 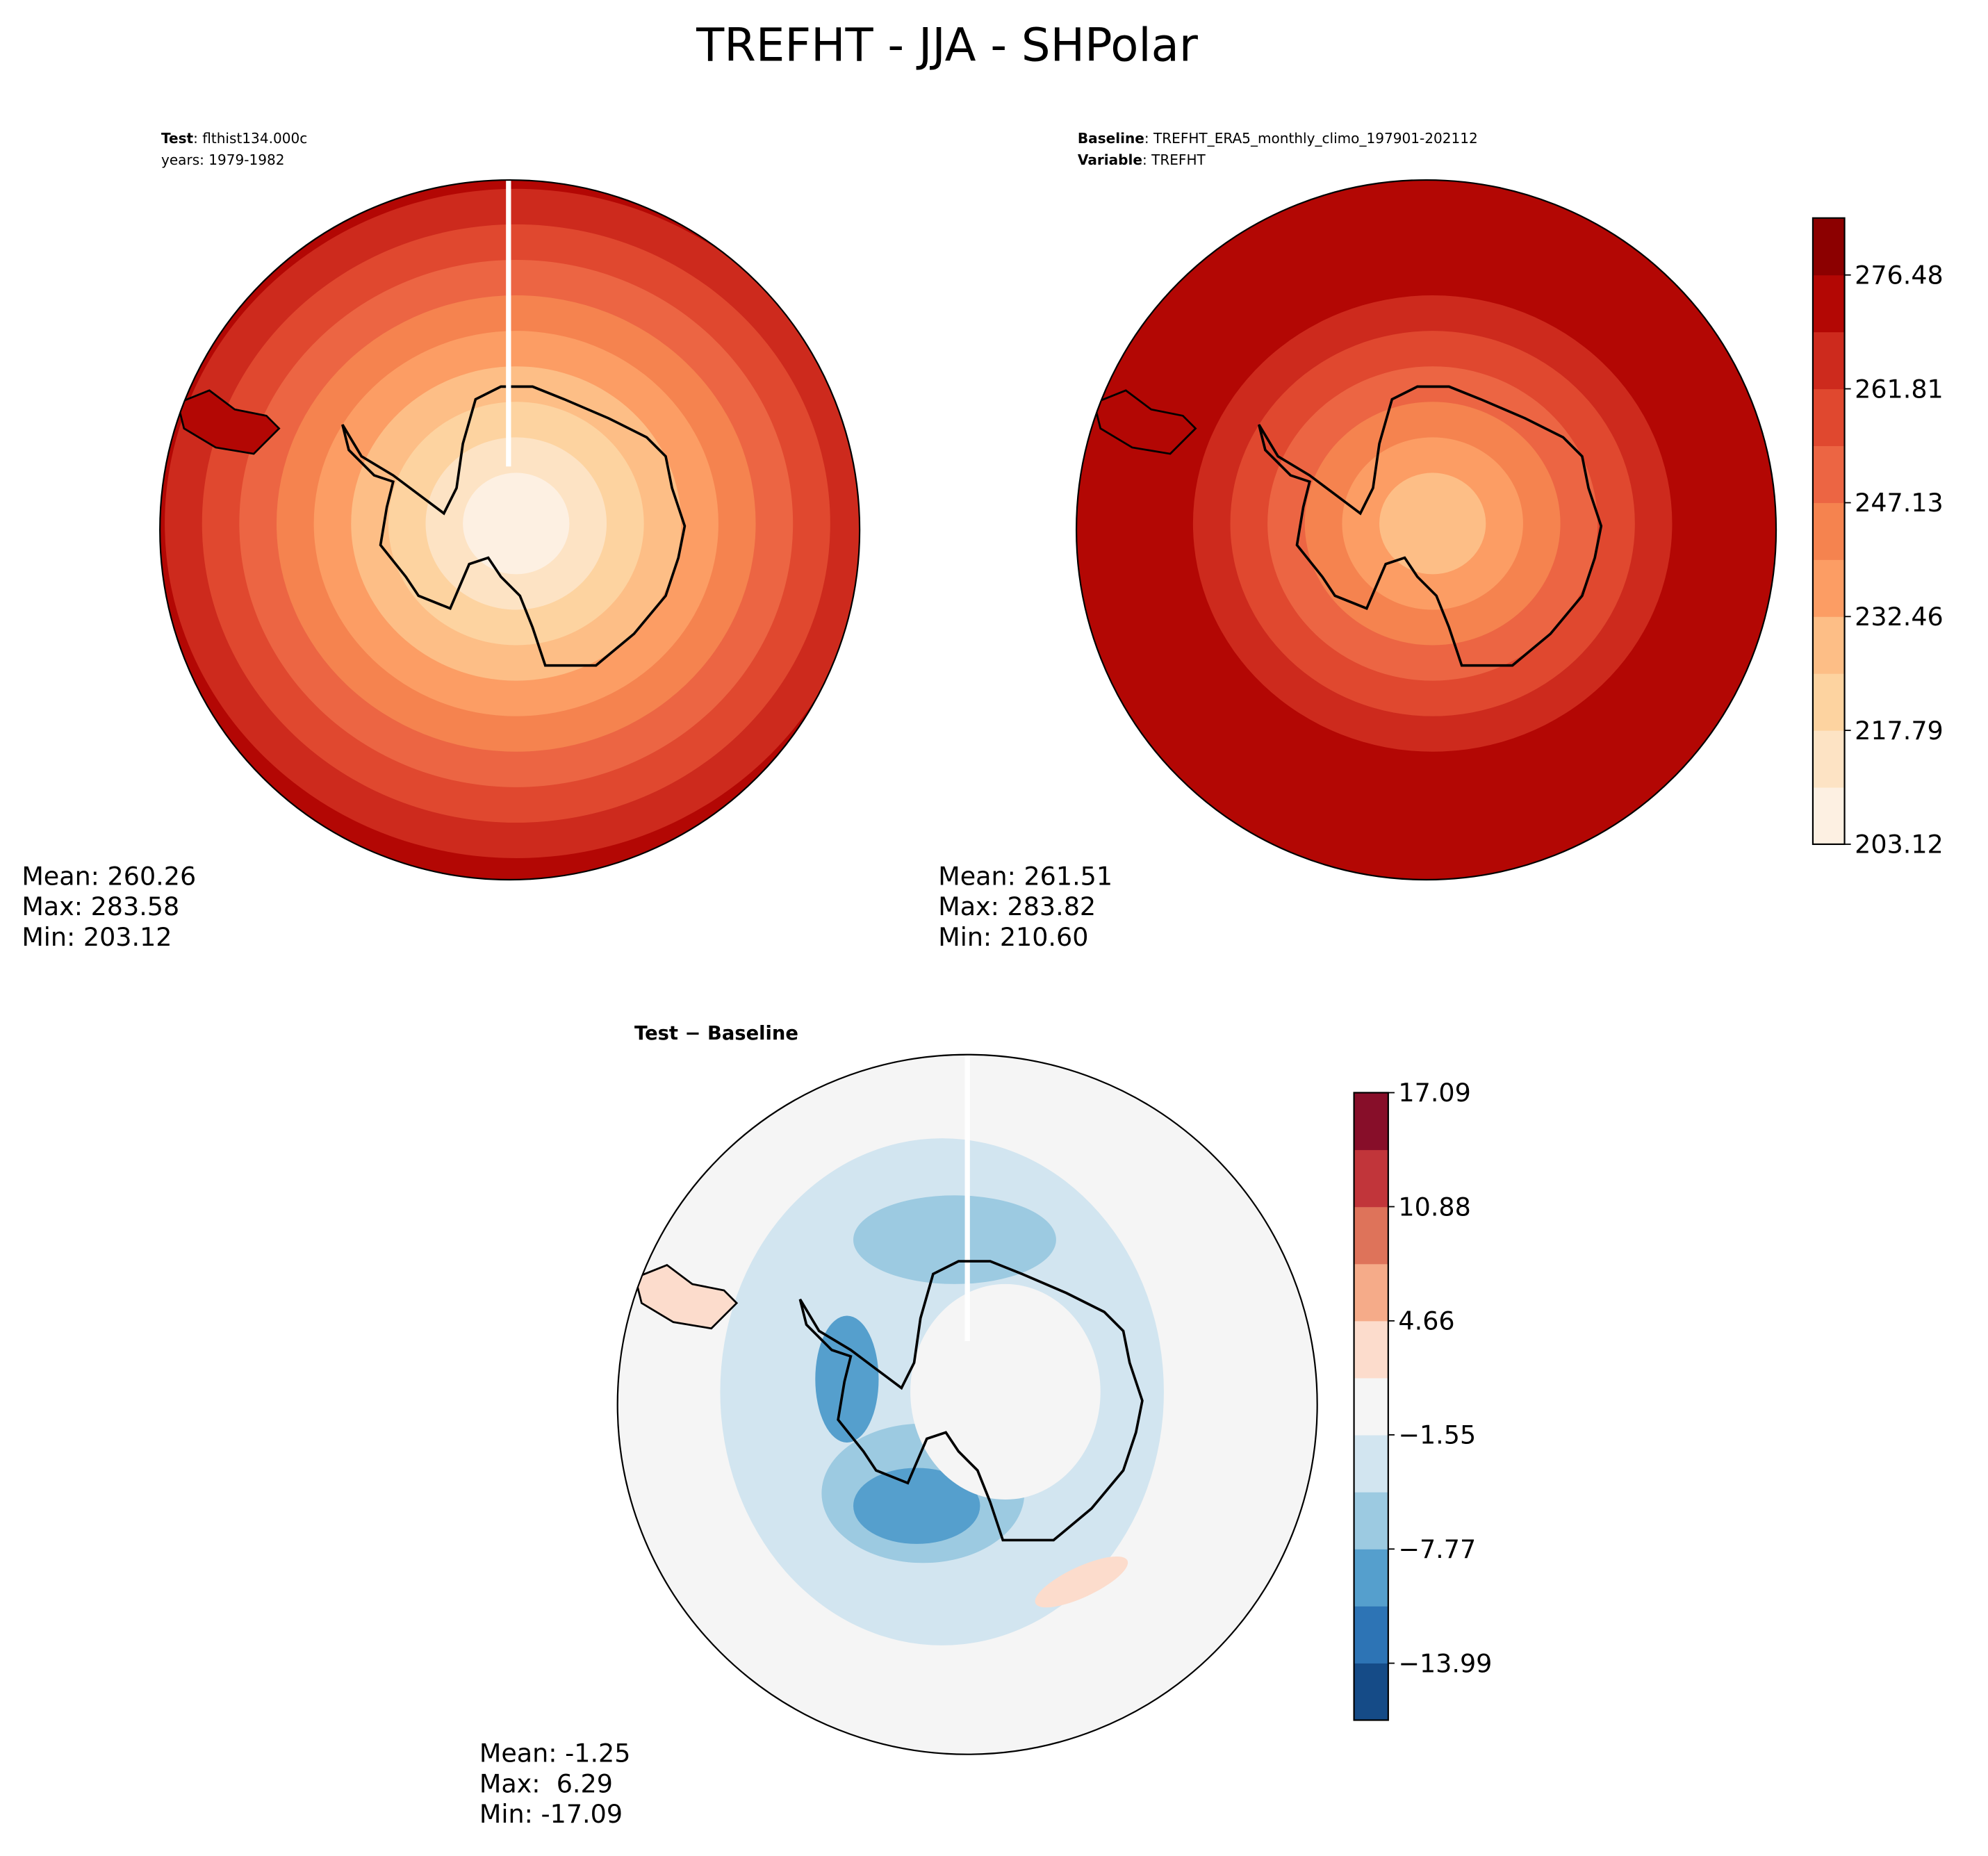 What do you see at coordinates (947, 45) in the screenshot?
I see `figure-title: TREFHT - JJA - SHPolar` at bounding box center [947, 45].